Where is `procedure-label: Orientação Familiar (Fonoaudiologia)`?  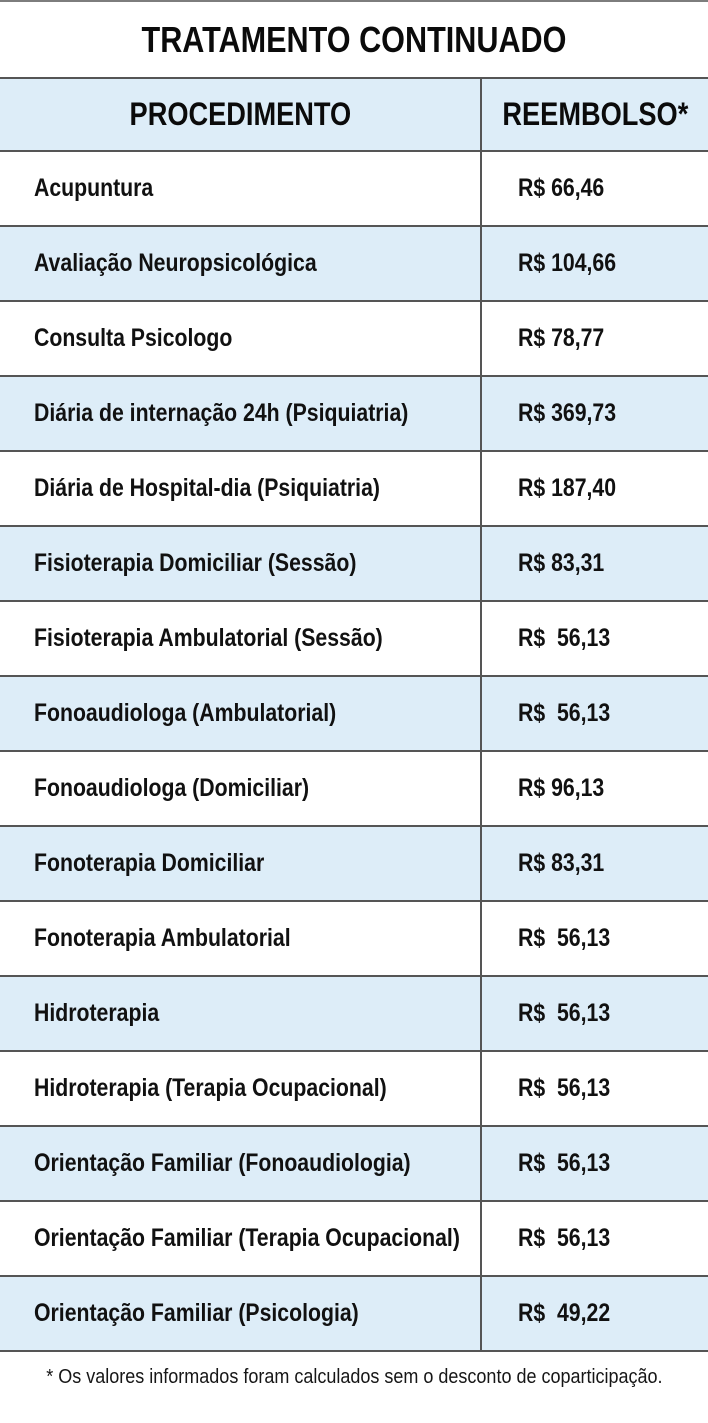
procedure-label: Orientação Familiar (Fonoaudiologia) is located at coordinates (222, 1163).